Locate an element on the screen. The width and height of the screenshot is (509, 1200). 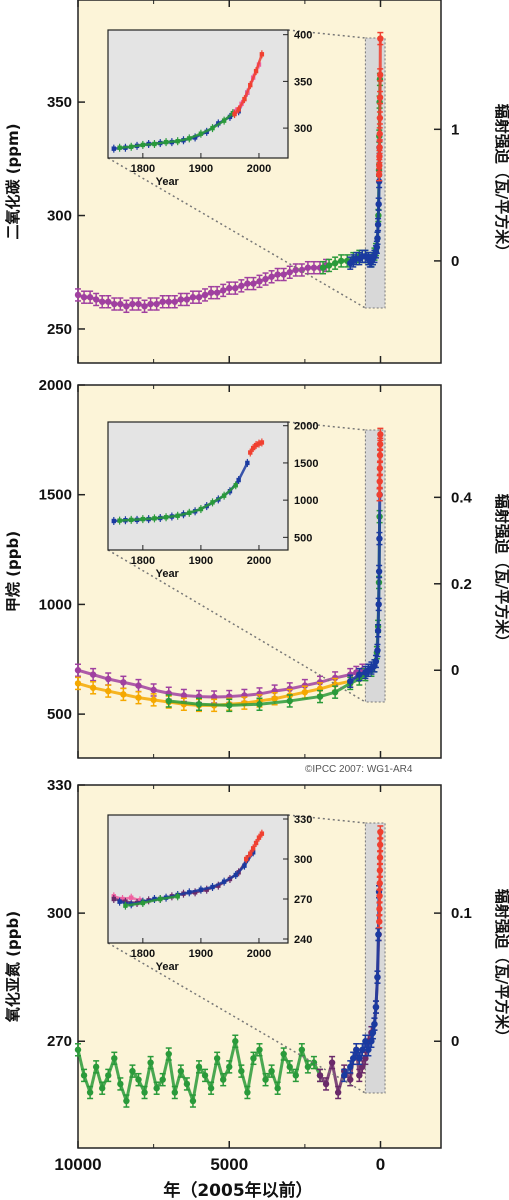
y-axis-label-left: 二氧化碳 (ppm) is located at coordinates (13, 181).